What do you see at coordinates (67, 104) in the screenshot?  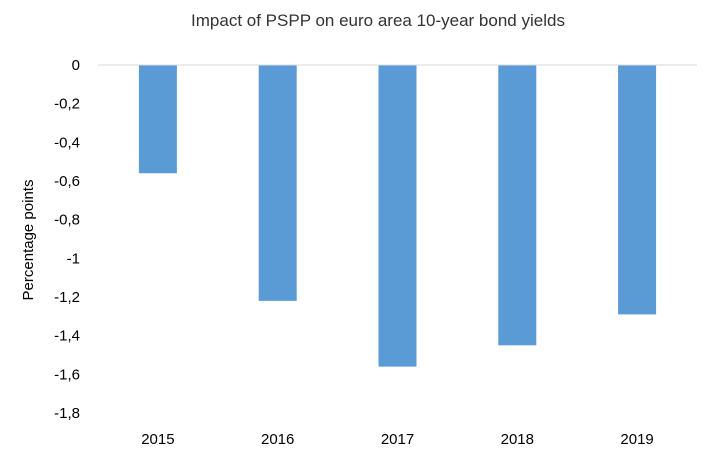 I see `y-tick-label: -0,2` at bounding box center [67, 104].